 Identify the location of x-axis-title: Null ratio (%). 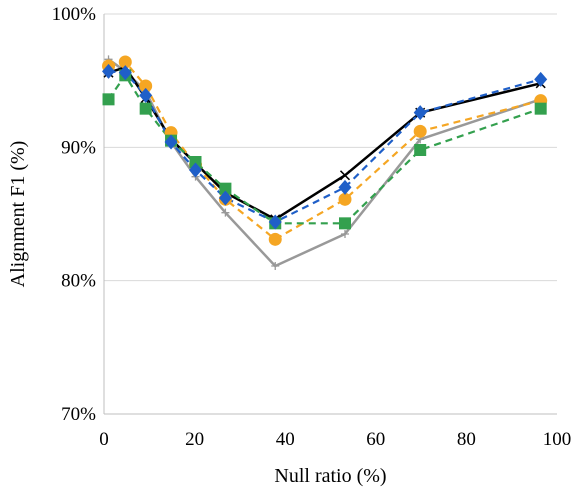
(330, 476).